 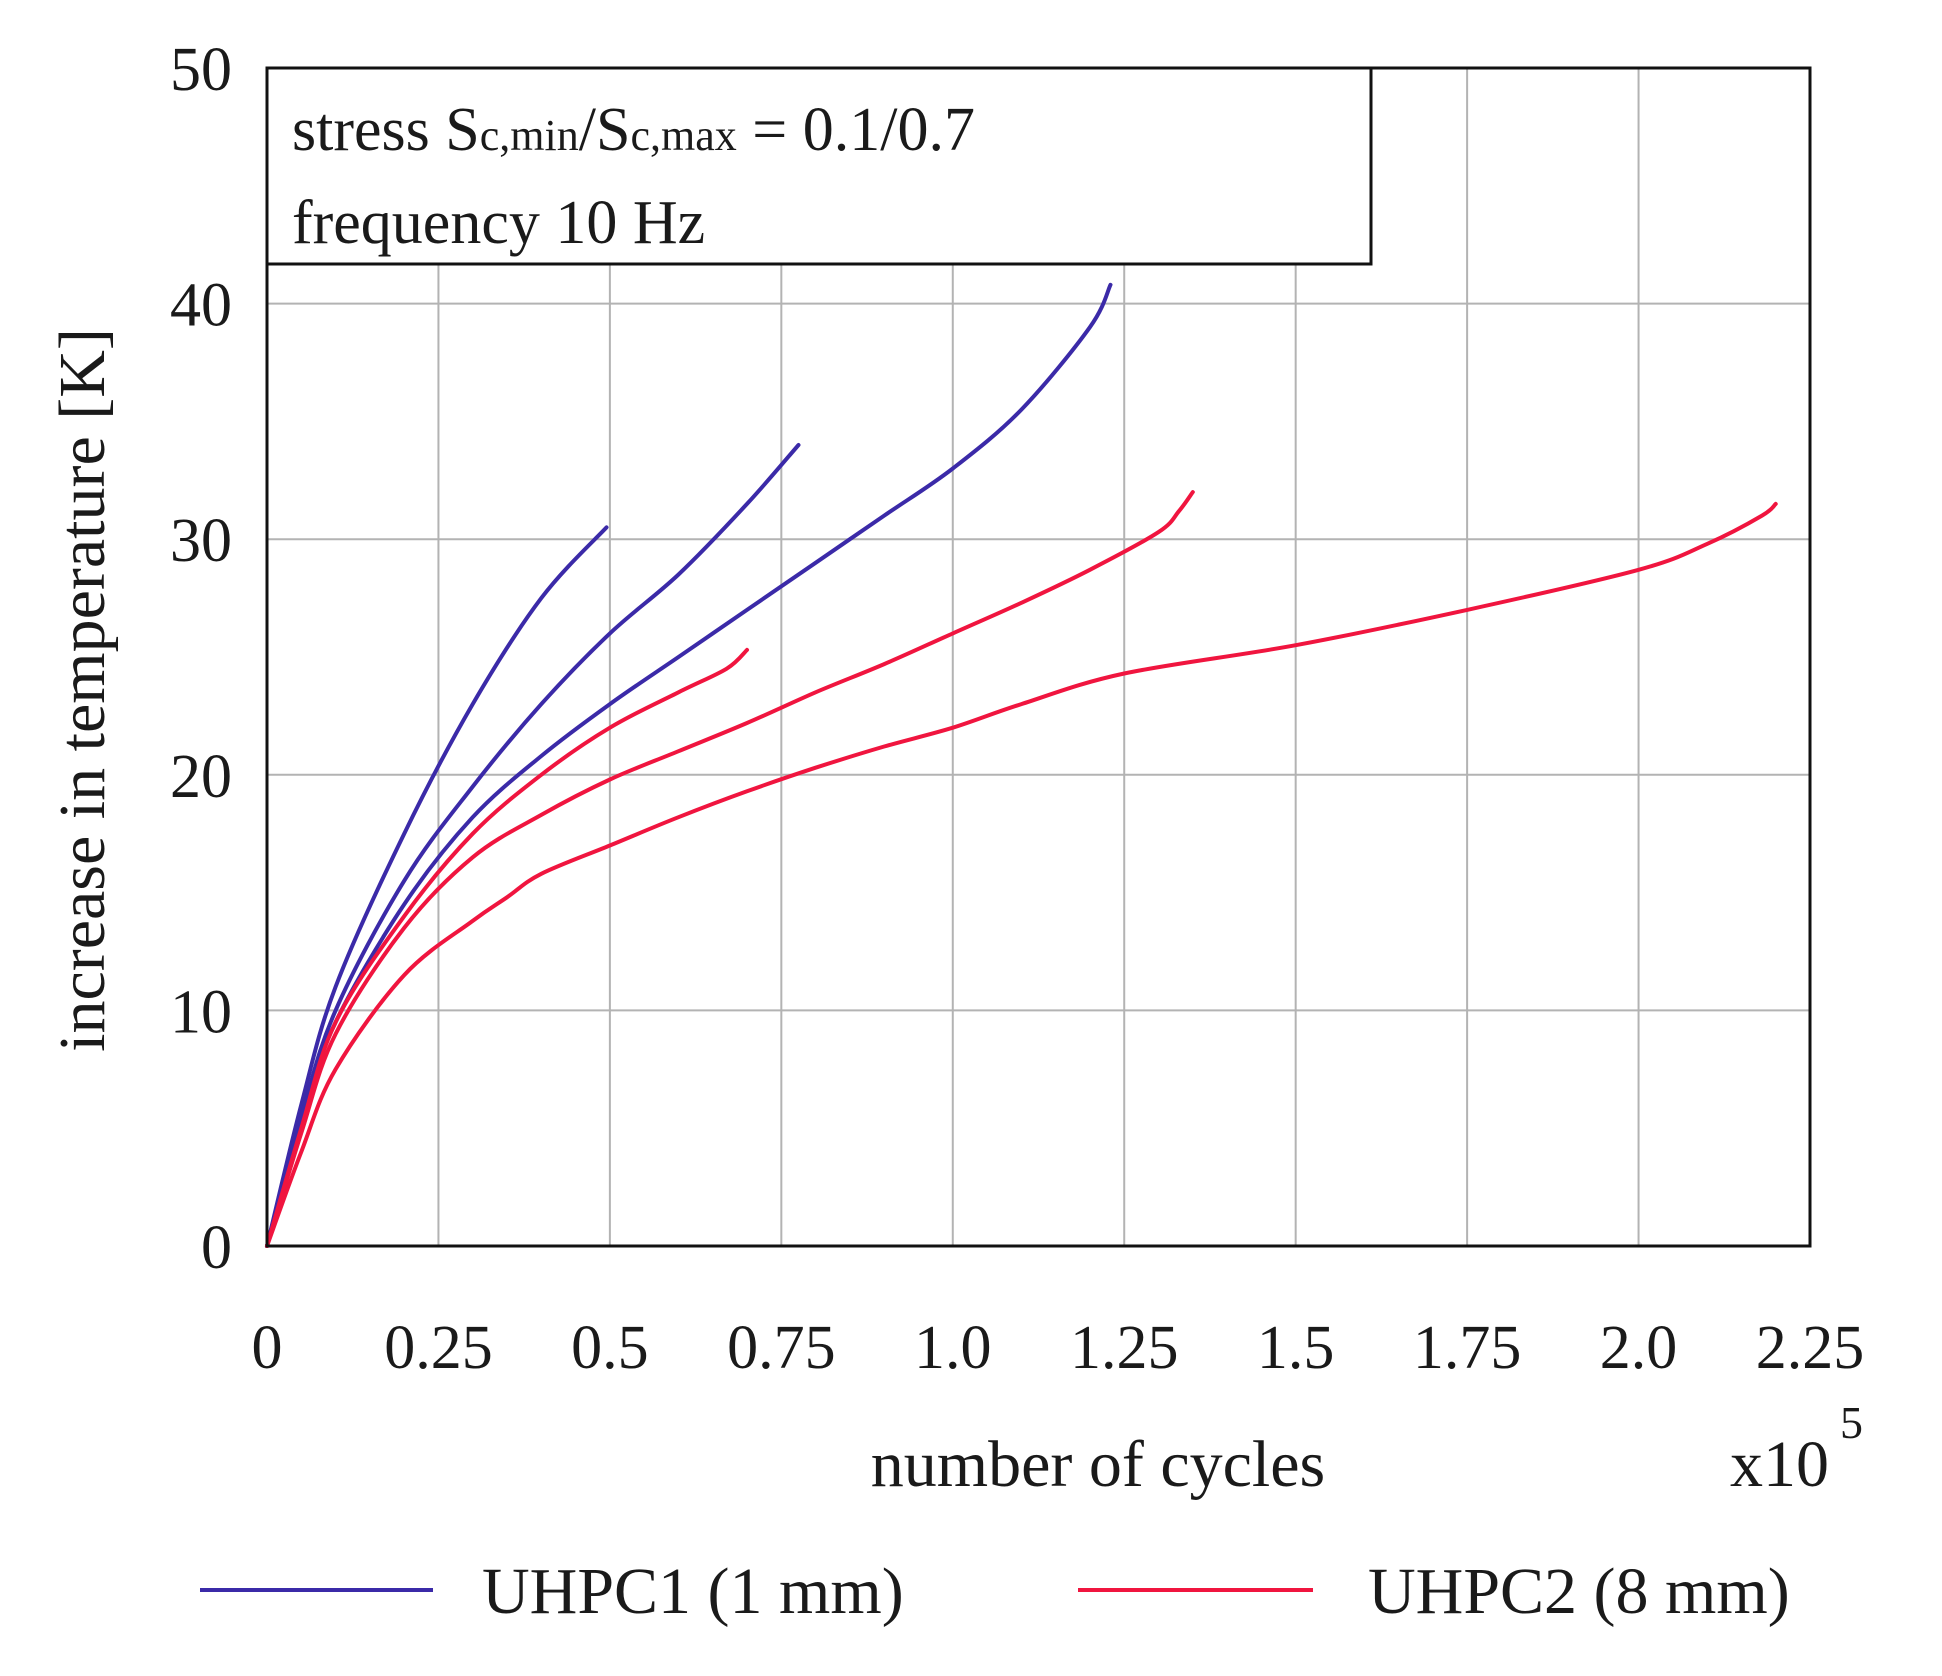 I want to click on annotation-stress-prefix: stress S, so click(x=386, y=130).